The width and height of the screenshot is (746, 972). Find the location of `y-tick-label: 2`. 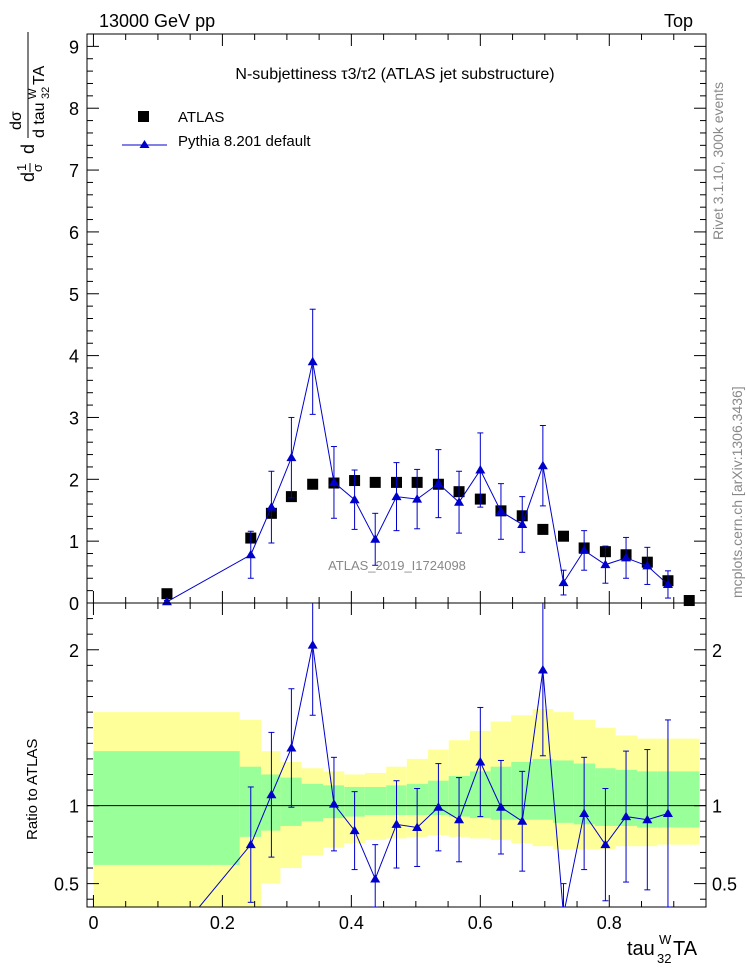

y-tick-label: 2 is located at coordinates (74, 480).